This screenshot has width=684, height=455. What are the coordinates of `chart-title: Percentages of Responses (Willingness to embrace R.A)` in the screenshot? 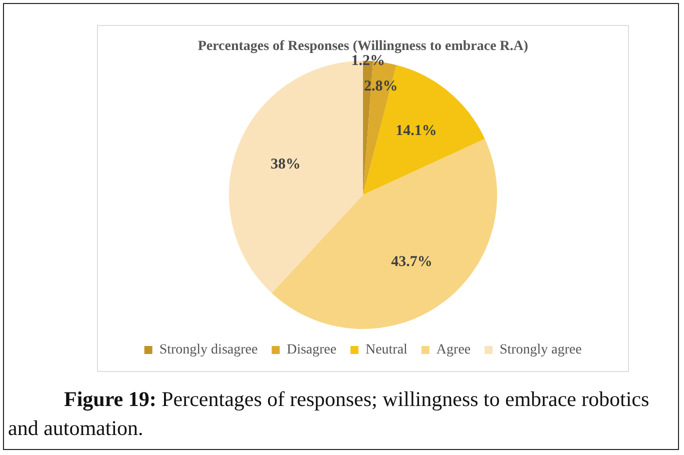 It's located at (363, 46).